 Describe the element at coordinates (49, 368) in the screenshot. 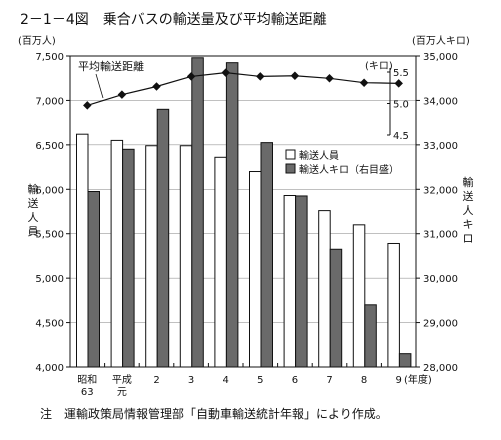

I see `left-tick-label: 4,000` at that location.